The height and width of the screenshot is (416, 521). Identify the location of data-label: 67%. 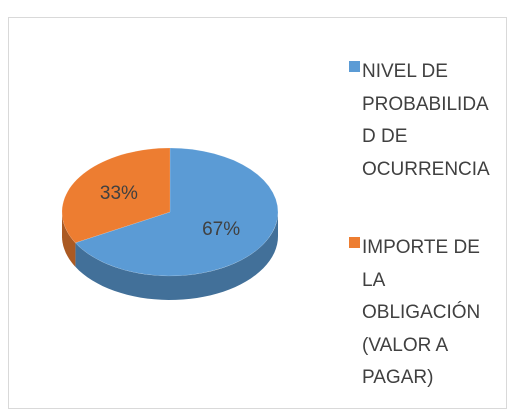
(221, 229).